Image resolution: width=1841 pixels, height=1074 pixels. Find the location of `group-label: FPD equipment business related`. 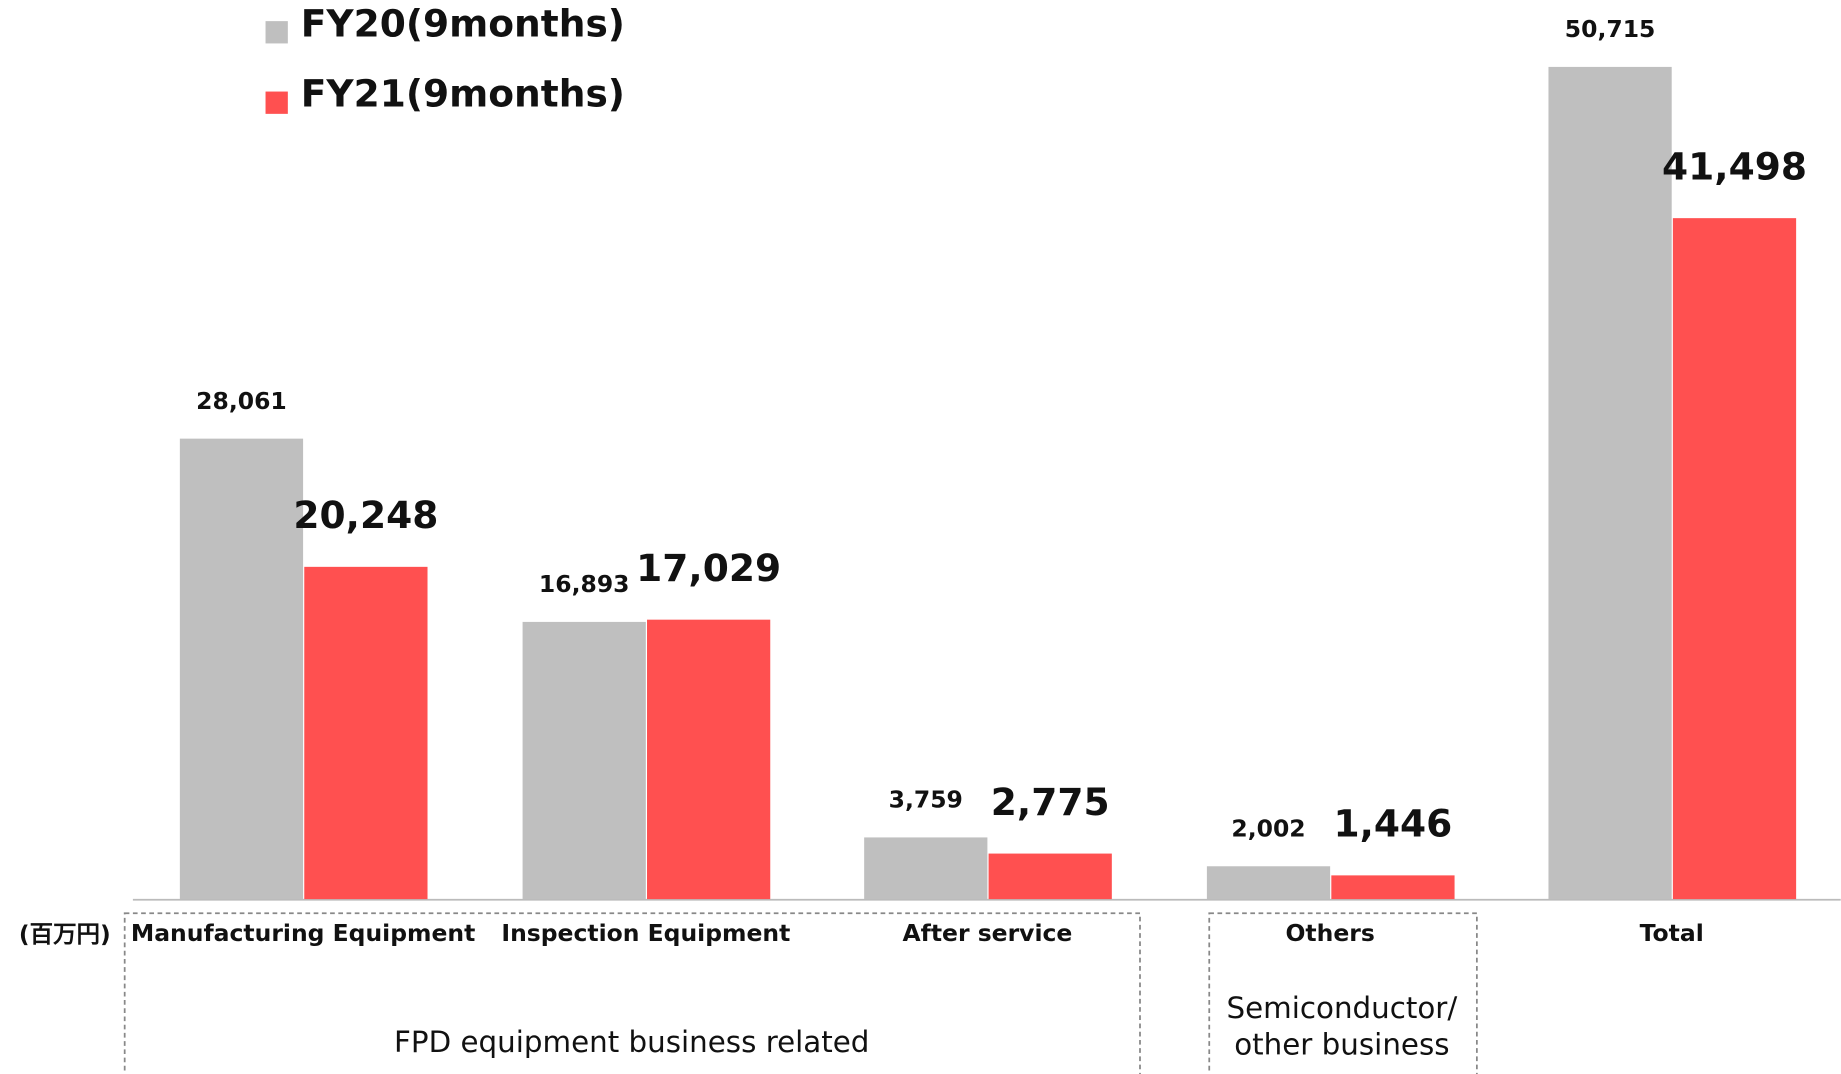

group-label: FPD equipment business related is located at coordinates (631, 1042).